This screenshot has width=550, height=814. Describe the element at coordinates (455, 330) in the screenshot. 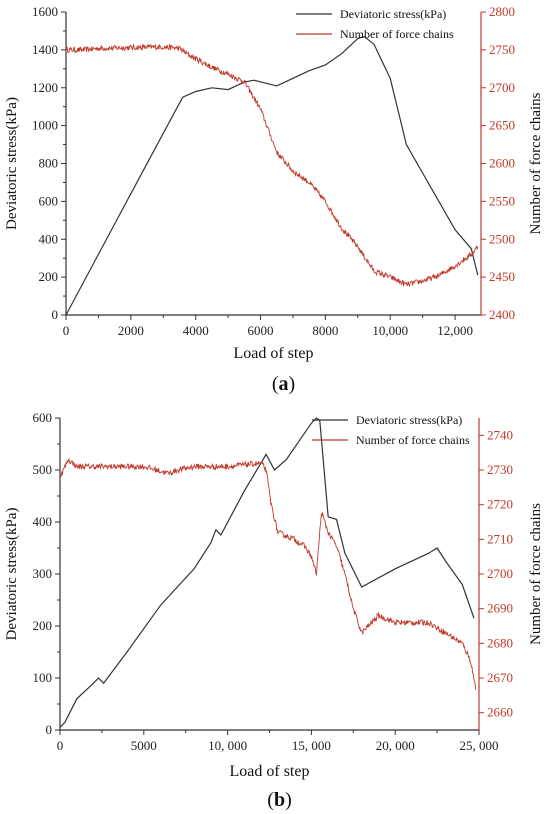

I see `x-tick-label: 12,000` at that location.